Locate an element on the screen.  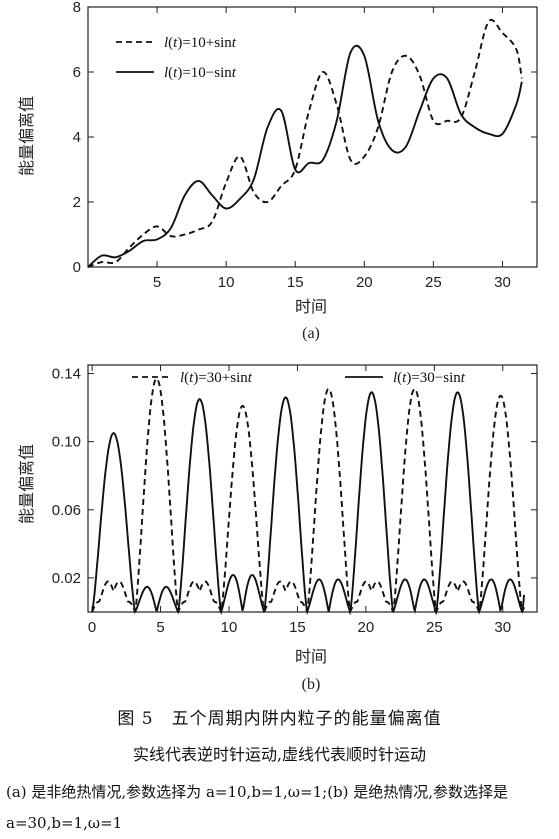
legend-entry: l(t)=10−sint is located at coordinates (176, 73).